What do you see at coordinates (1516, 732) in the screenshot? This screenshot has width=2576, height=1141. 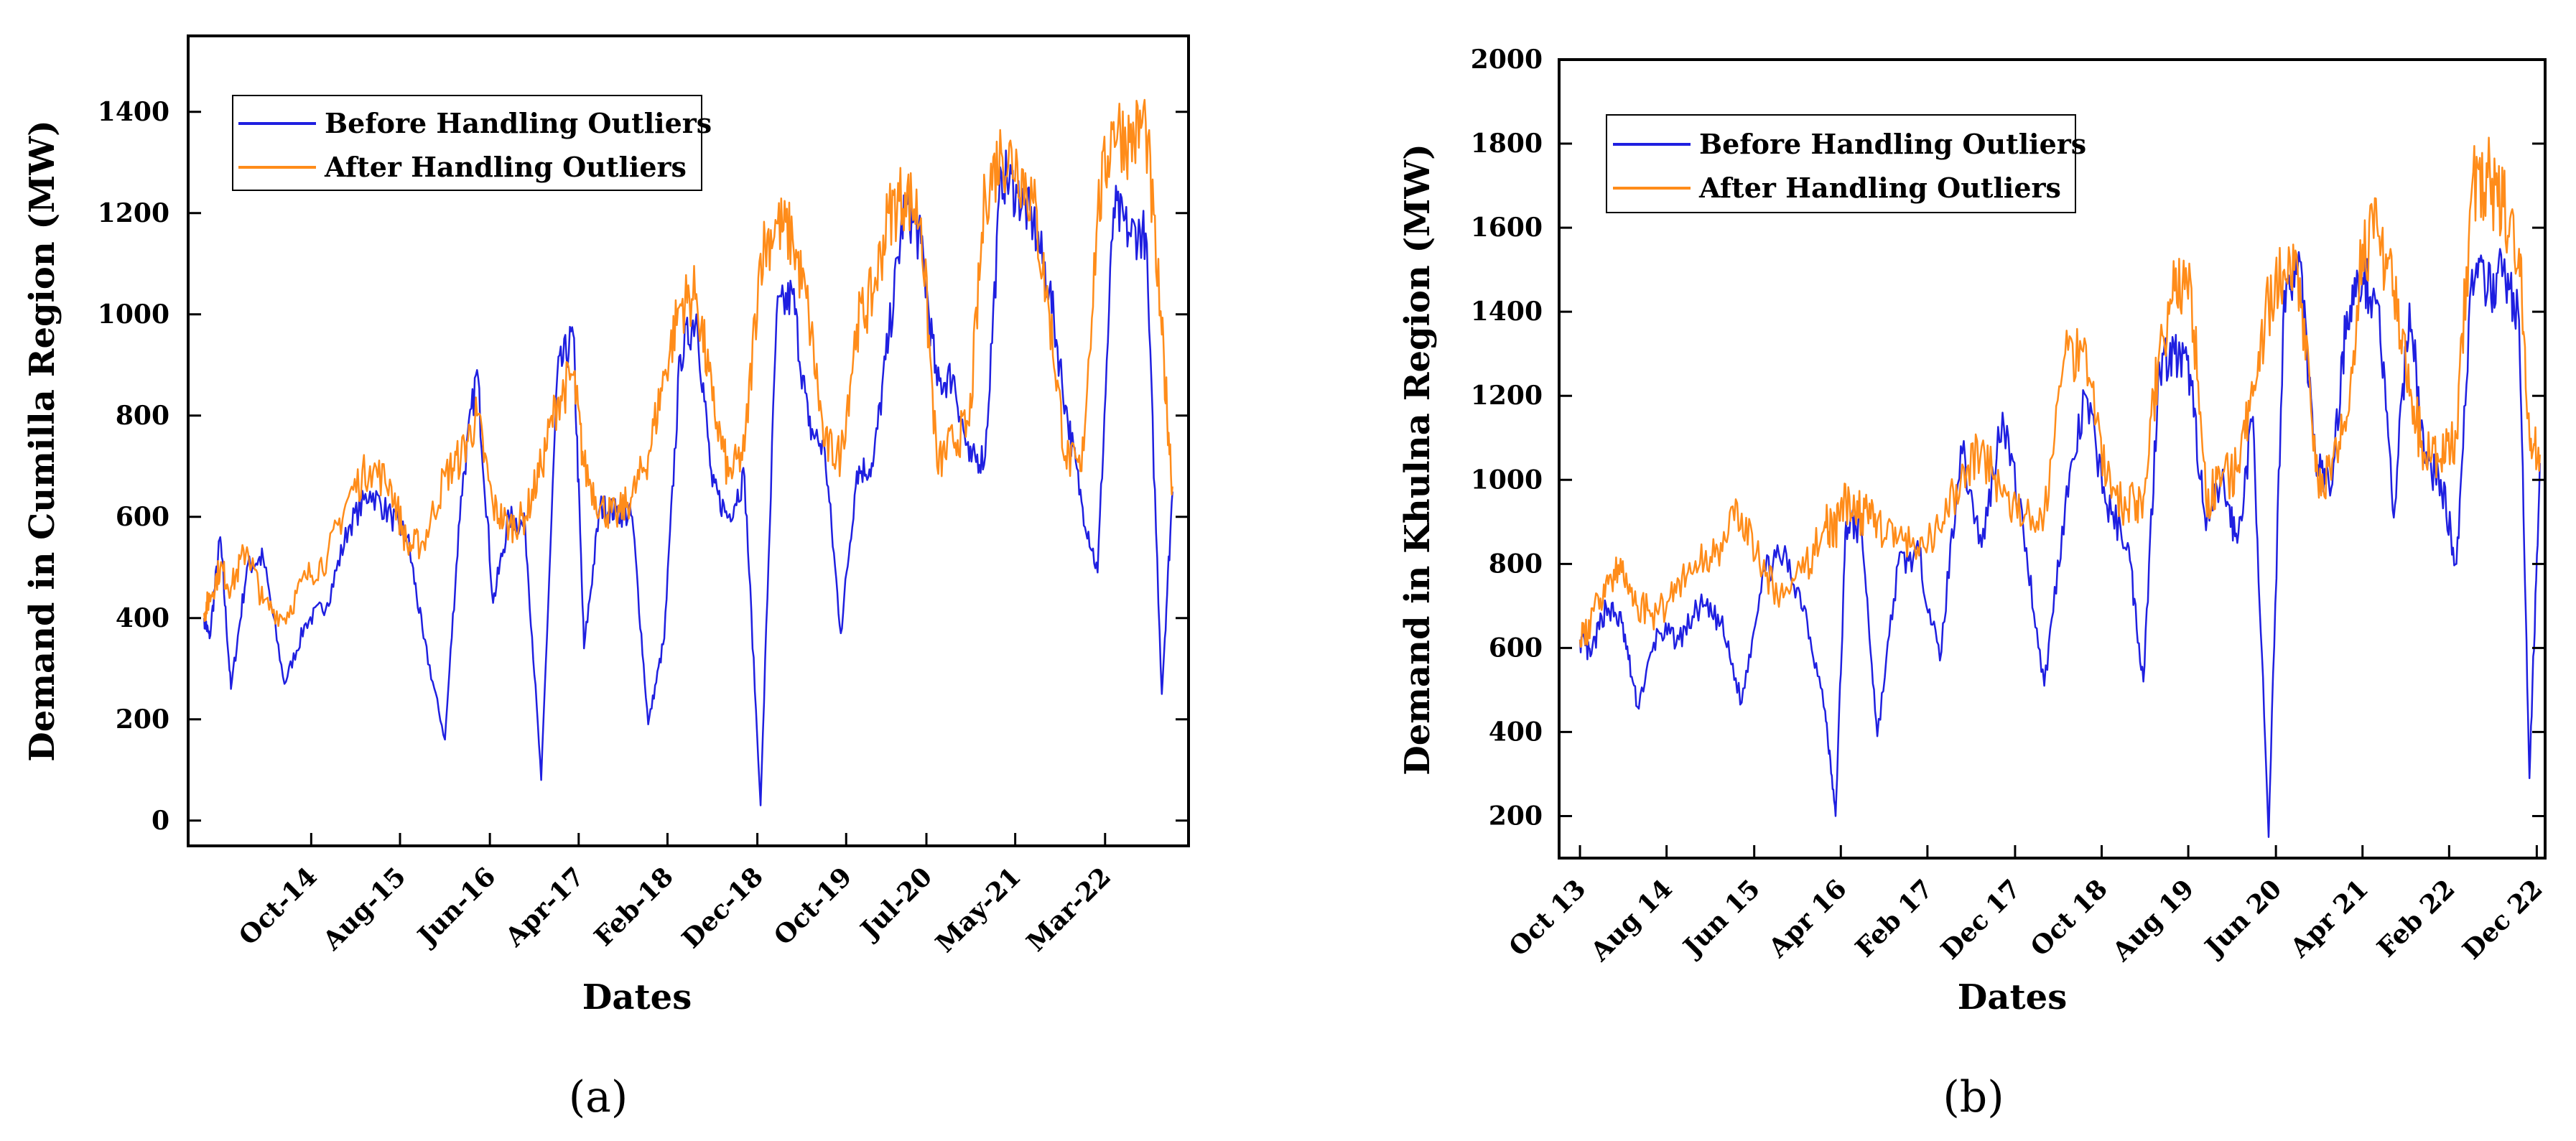 I see `panel-b-y-tick-label-1: 400` at bounding box center [1516, 732].